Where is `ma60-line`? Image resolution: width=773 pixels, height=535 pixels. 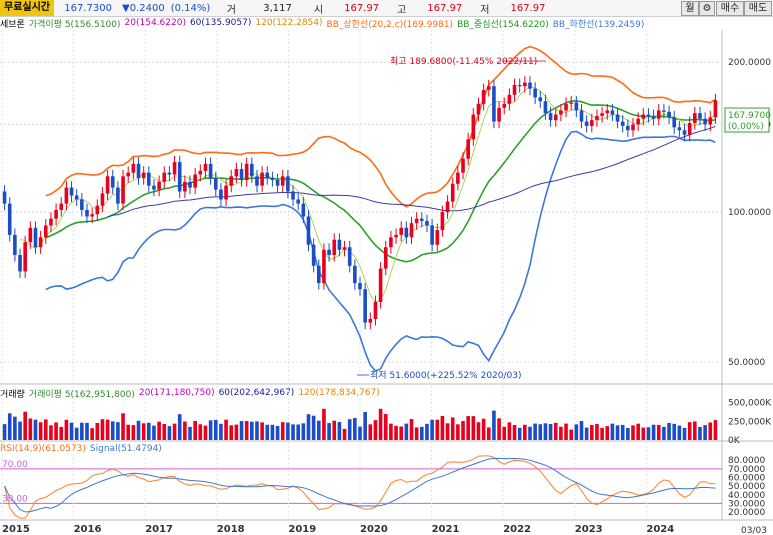 ma60-line is located at coordinates (411, 171).